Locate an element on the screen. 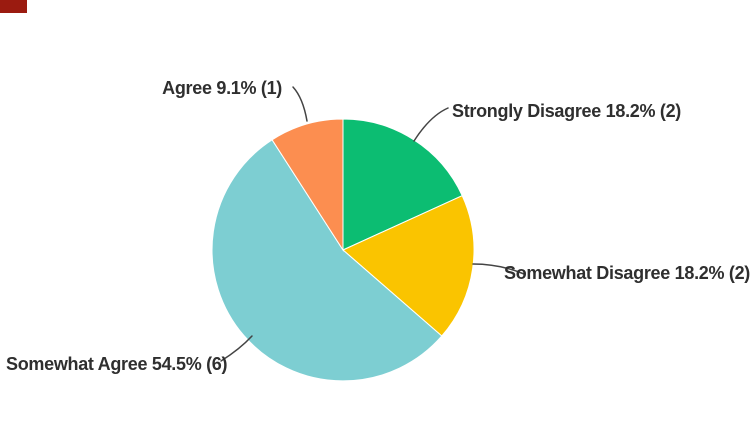 The width and height of the screenshot is (752, 431). slice-label-agree: Agree 9.1% (1) is located at coordinates (222, 88).